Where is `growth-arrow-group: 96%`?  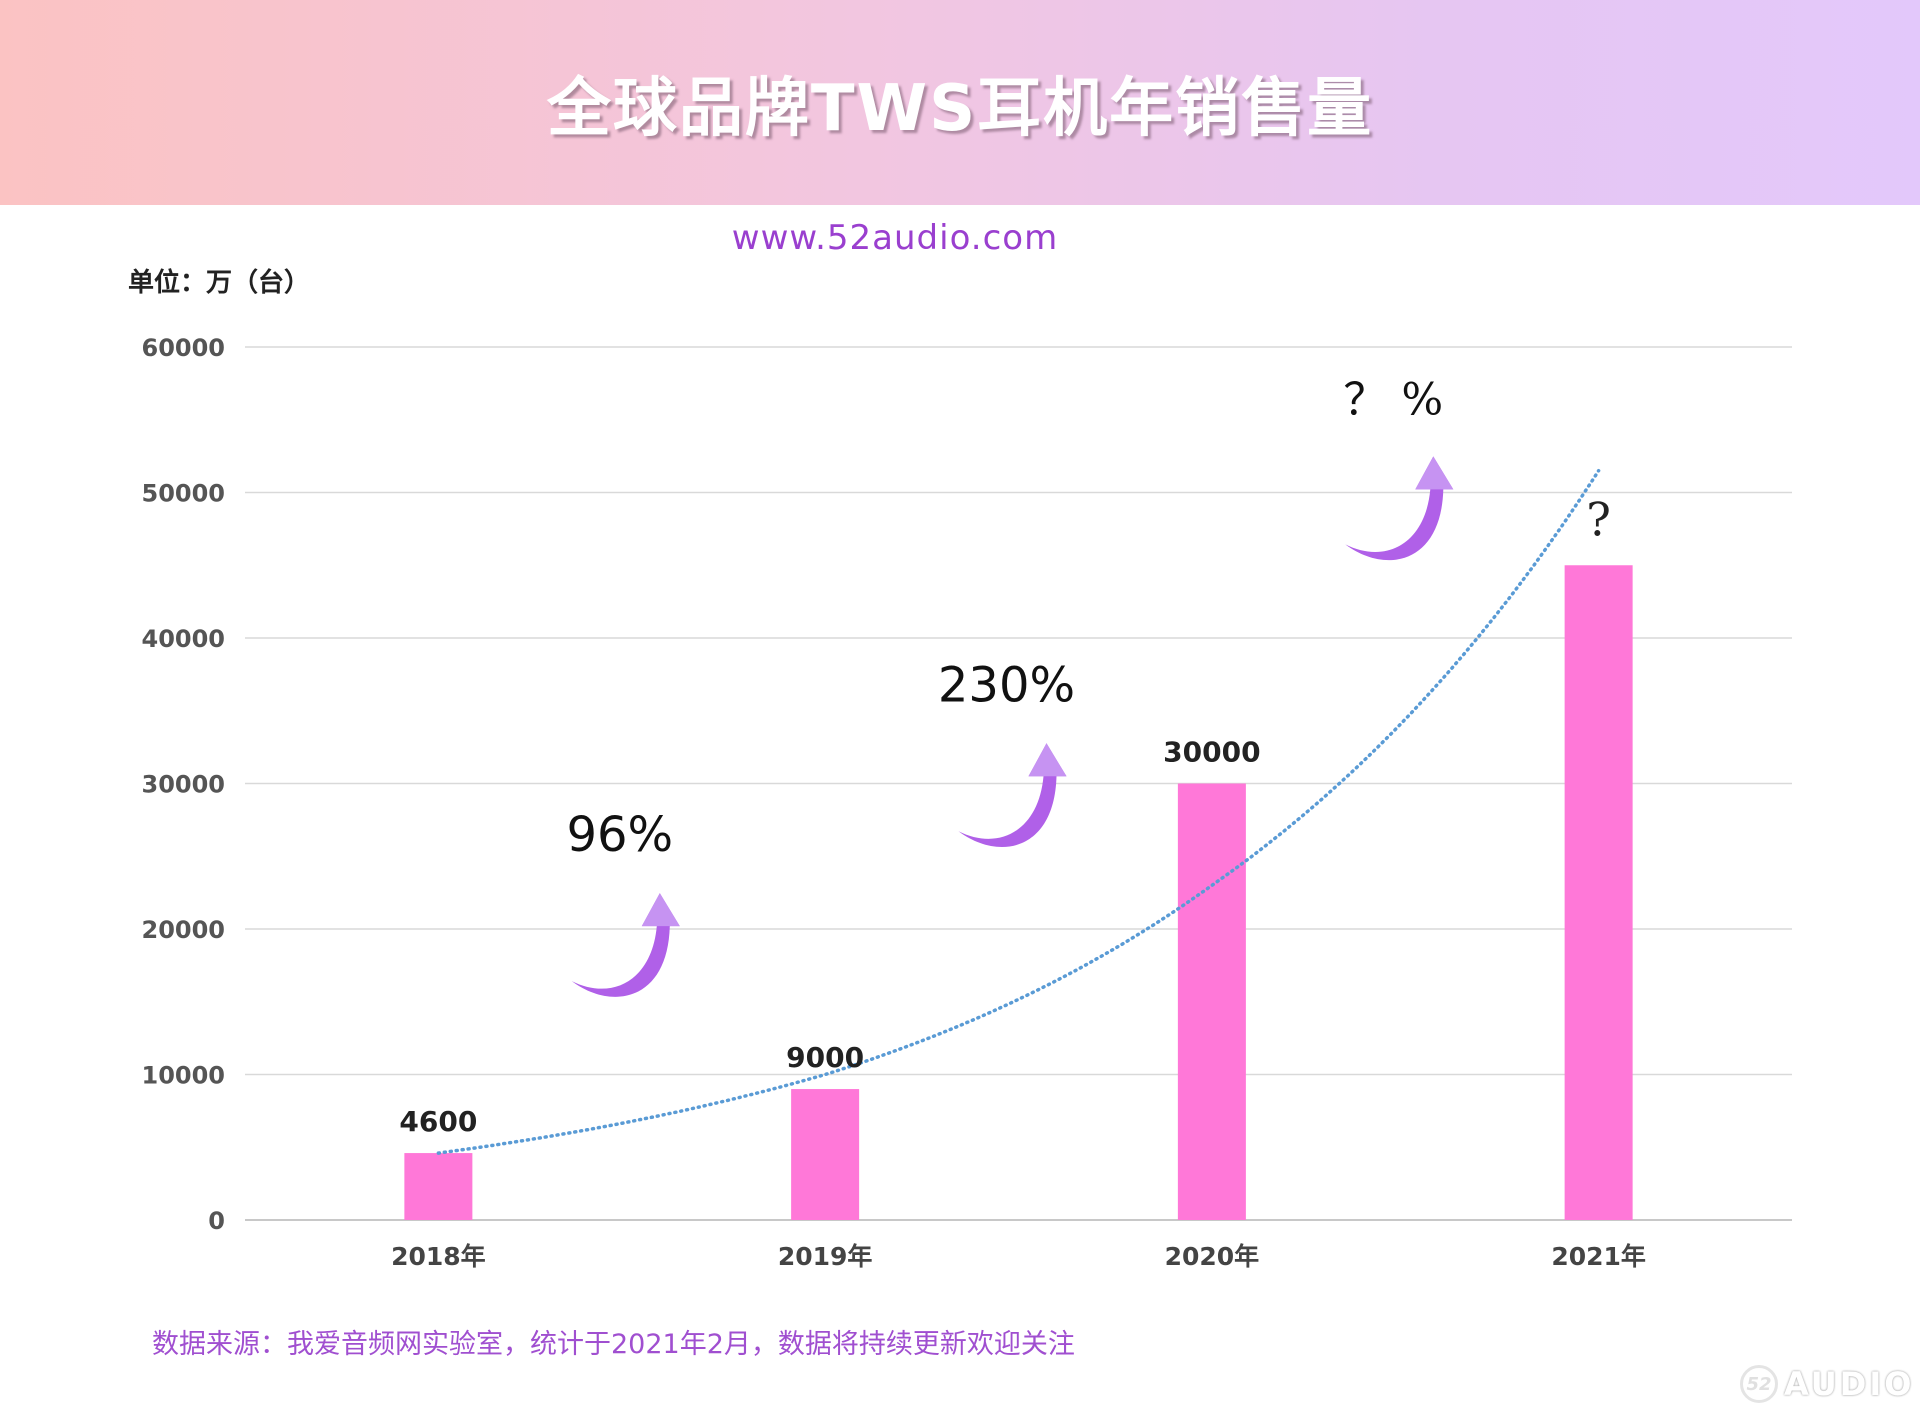 growth-arrow-group: 96% is located at coordinates (623, 902).